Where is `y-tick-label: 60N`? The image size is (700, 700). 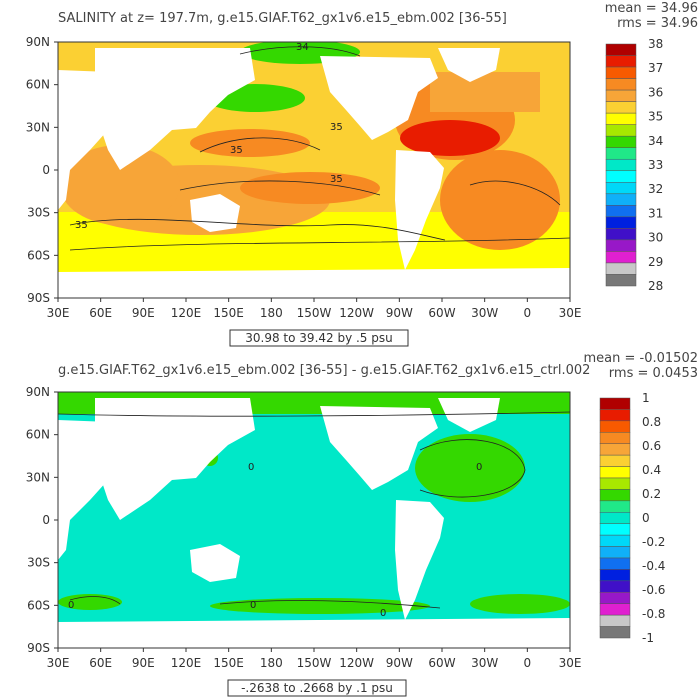 y-tick-label: 60N is located at coordinates (38, 435).